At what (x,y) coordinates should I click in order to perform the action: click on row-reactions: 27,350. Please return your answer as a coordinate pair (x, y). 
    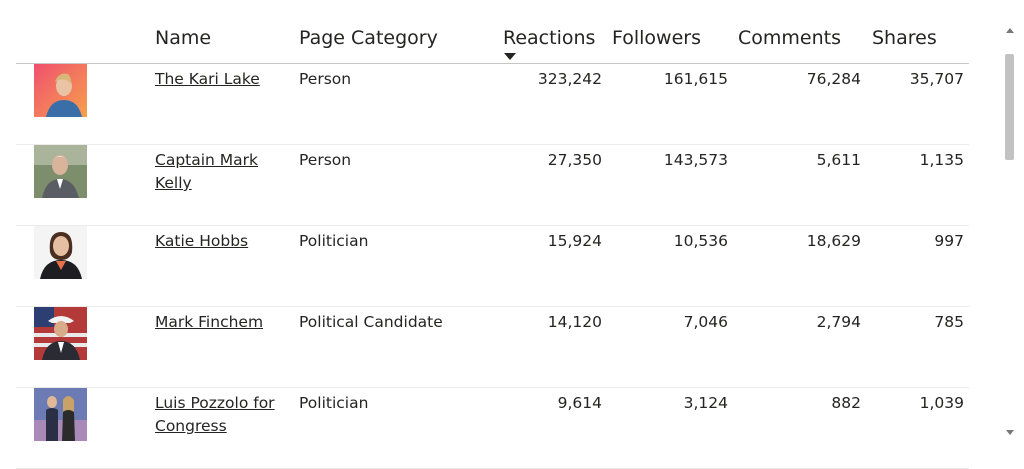
    Looking at the image, I should click on (574, 160).